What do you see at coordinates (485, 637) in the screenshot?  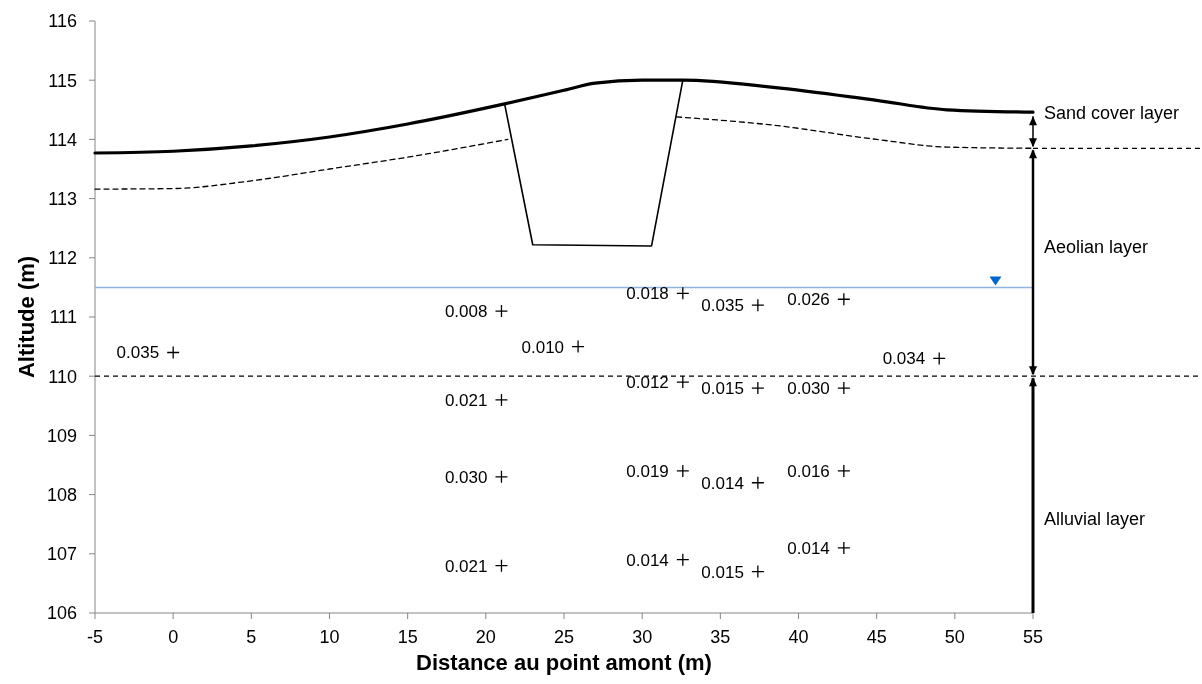 I see `x-tick-label: 20` at bounding box center [485, 637].